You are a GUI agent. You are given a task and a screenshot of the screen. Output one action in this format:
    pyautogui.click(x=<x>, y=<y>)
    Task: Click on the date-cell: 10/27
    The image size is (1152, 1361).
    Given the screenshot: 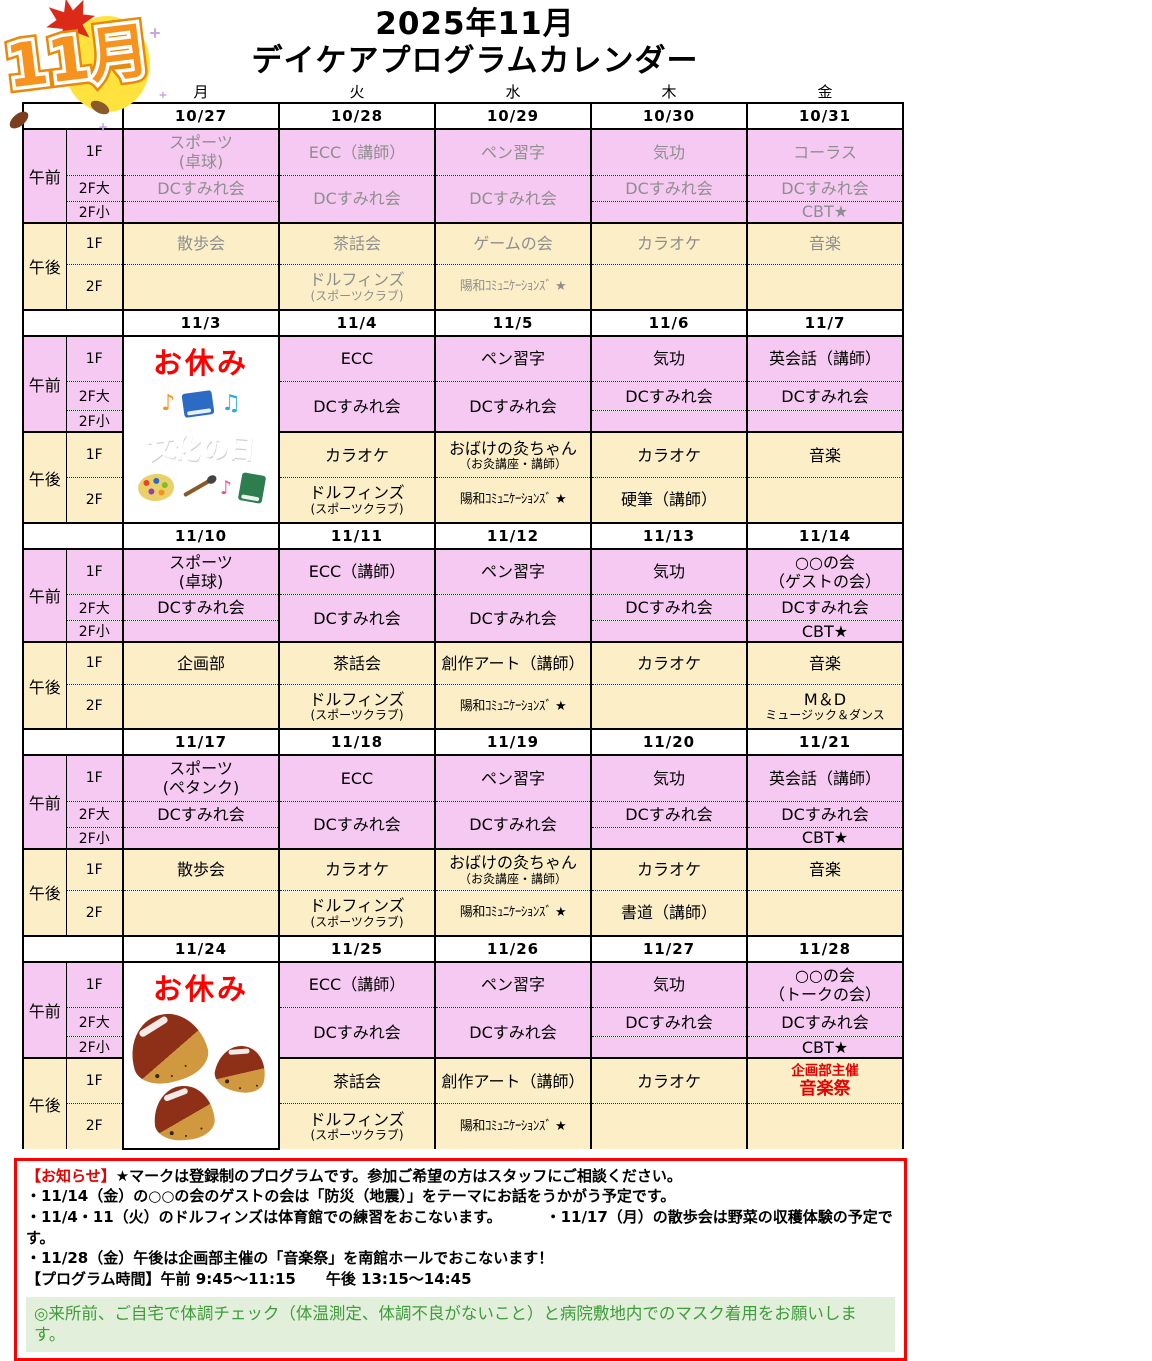 What is the action you would take?
    pyautogui.click(x=201, y=116)
    